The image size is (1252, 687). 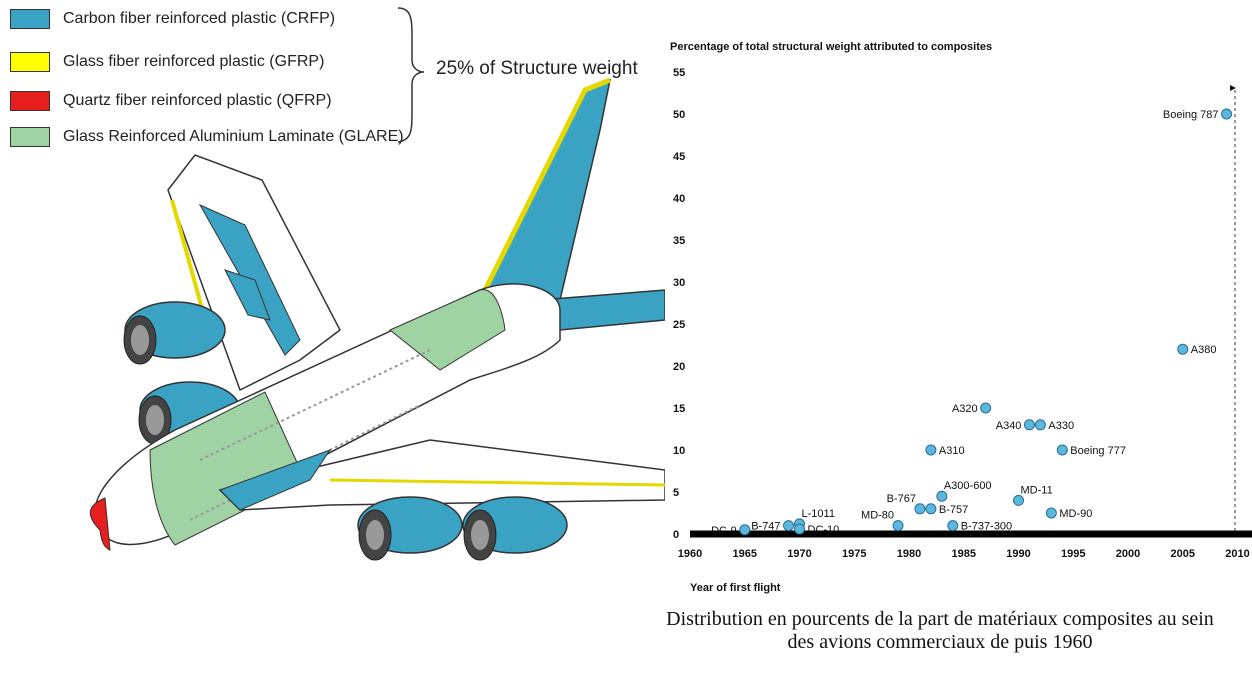 I want to click on data-label: Boeing 787, so click(x=1191, y=115).